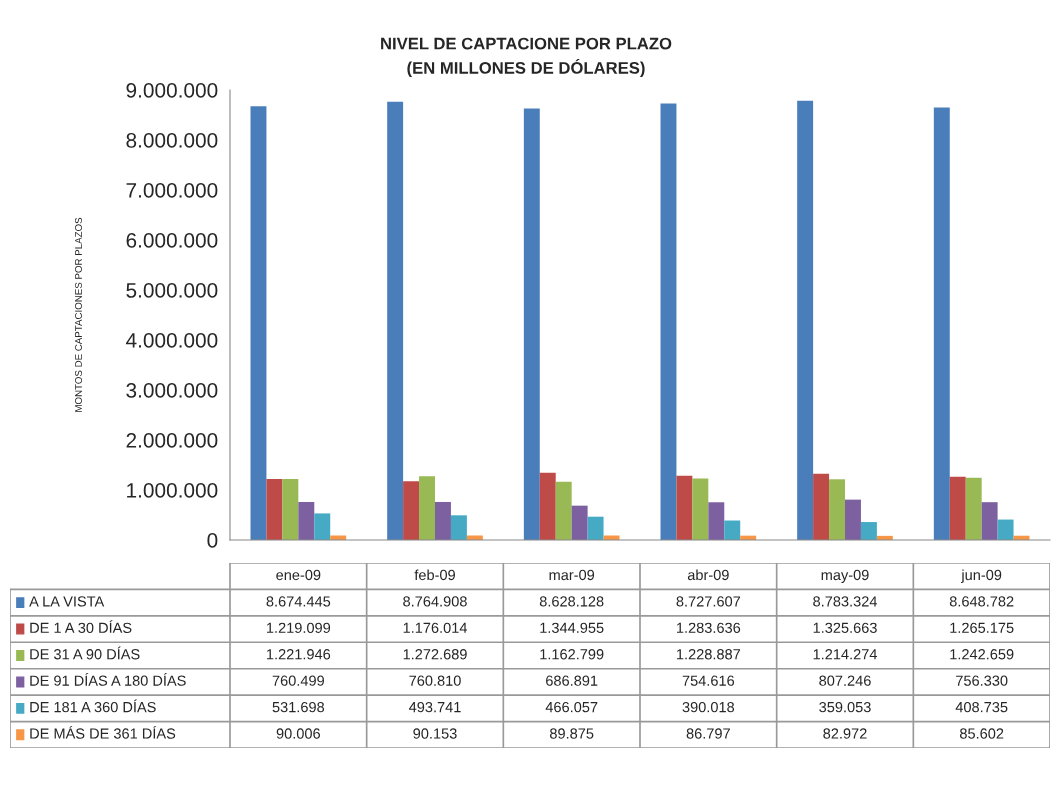  I want to click on data-label: 754.616, so click(708, 680).